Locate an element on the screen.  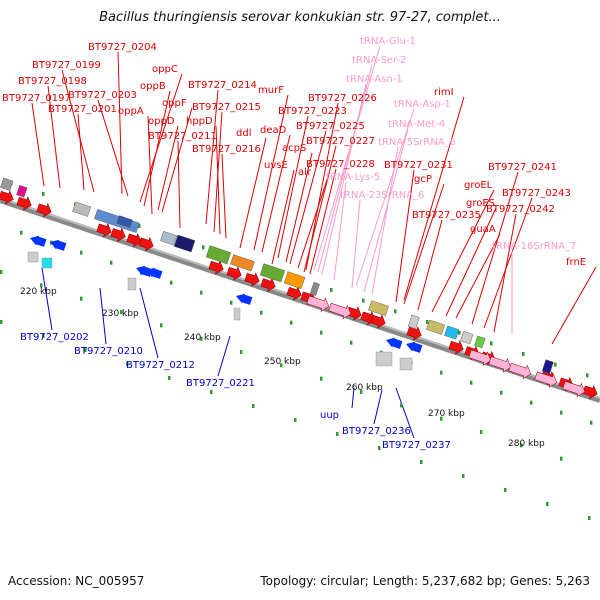
forward-gene-label: gcP is located at coordinates (423, 179).